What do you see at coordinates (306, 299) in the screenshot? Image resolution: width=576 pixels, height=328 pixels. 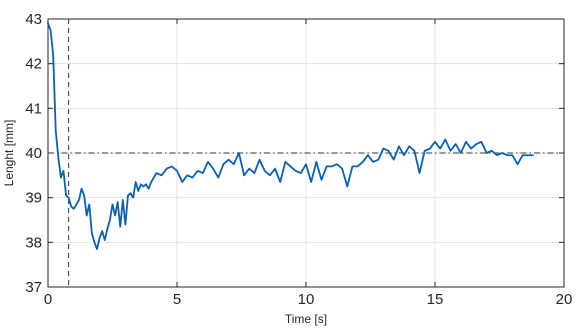 I see `x-tick-label: 10` at bounding box center [306, 299].